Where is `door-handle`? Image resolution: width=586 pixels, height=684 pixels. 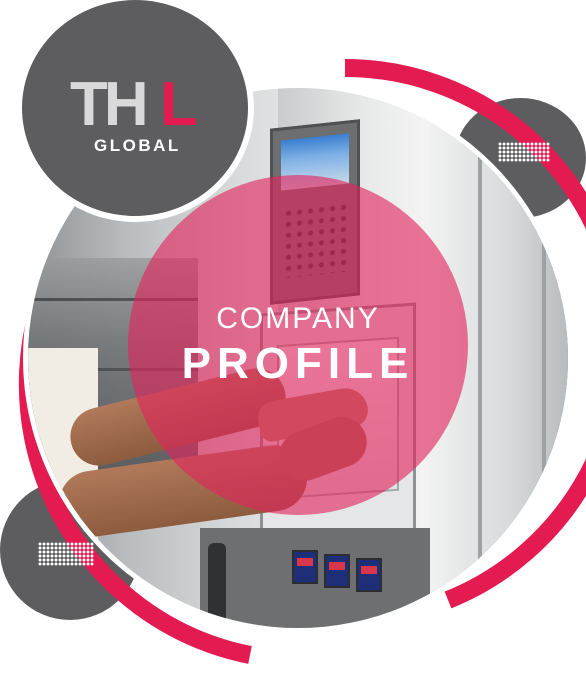
door-handle is located at coordinates (217, 583).